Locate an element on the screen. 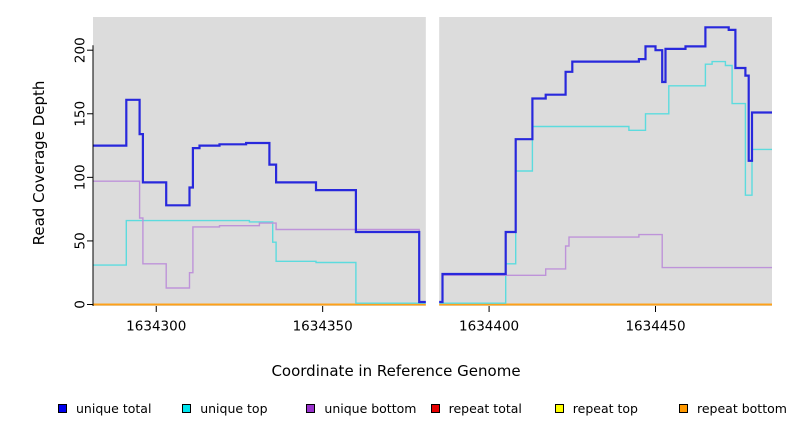  legend-item-unique-top: unique top is located at coordinates (225, 408).